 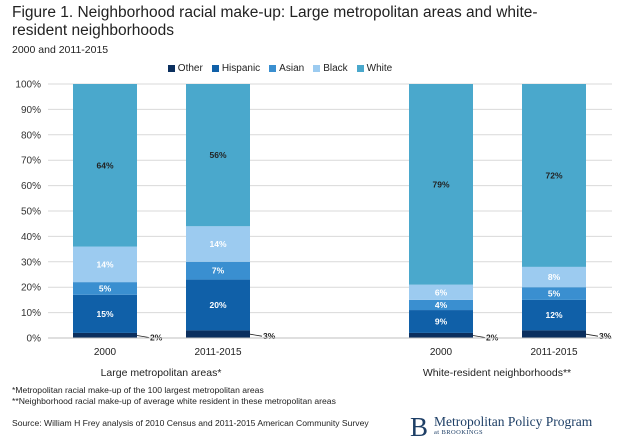 I want to click on legend-item-black: Black, so click(x=330, y=68).